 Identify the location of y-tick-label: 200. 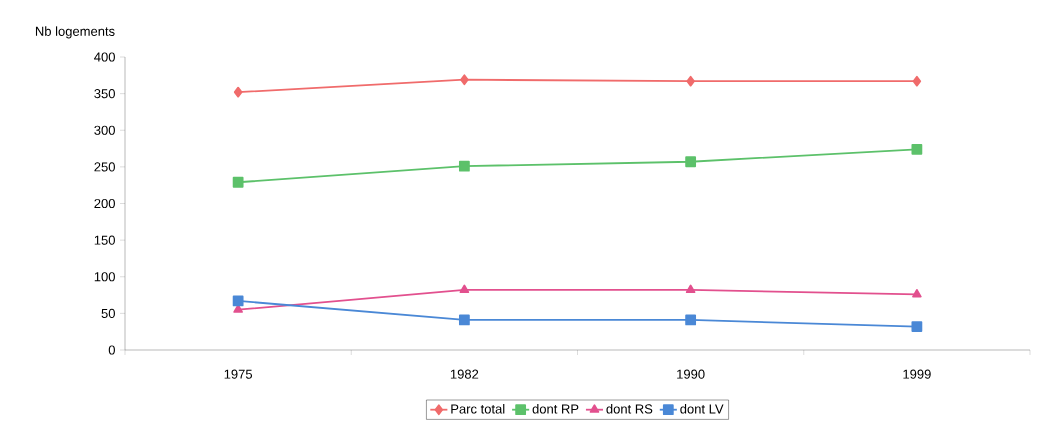
(104, 203).